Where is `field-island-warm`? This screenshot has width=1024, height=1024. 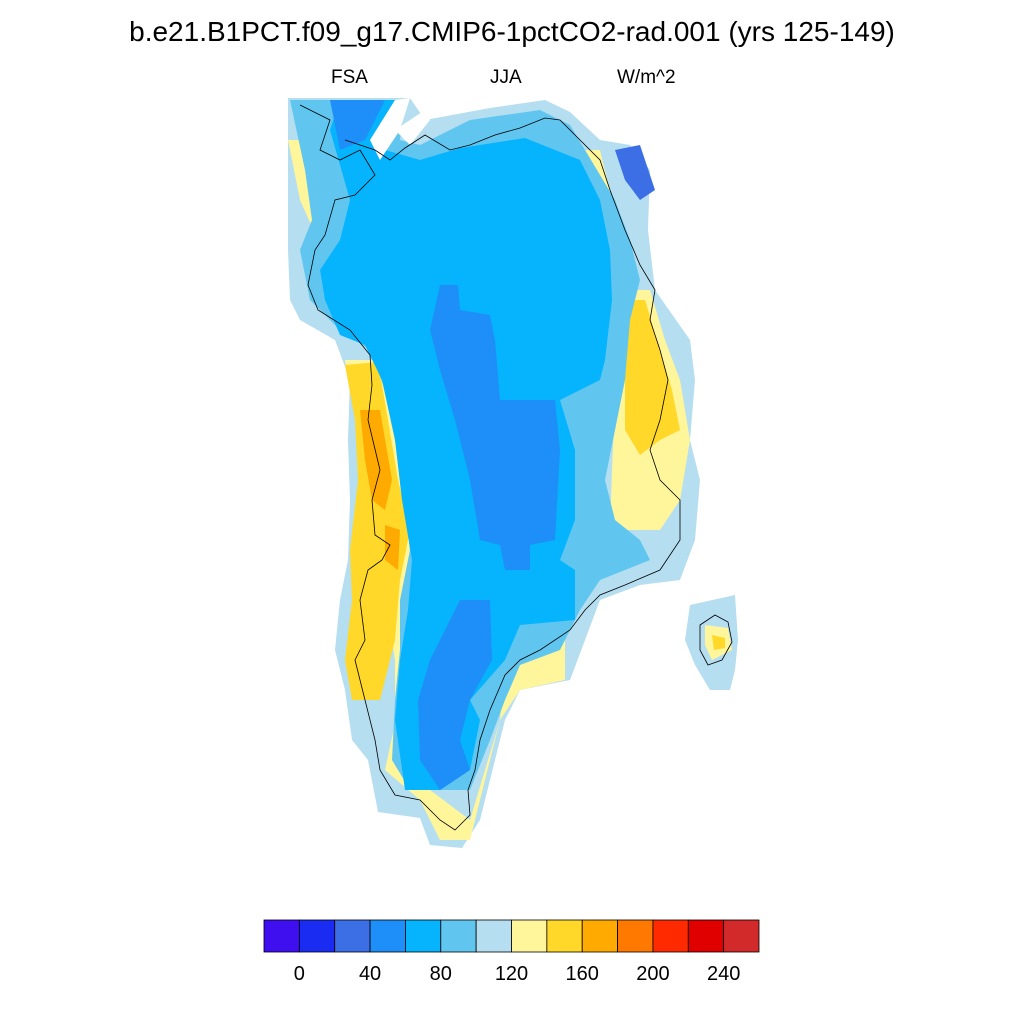
field-island-warm is located at coordinates (718, 642).